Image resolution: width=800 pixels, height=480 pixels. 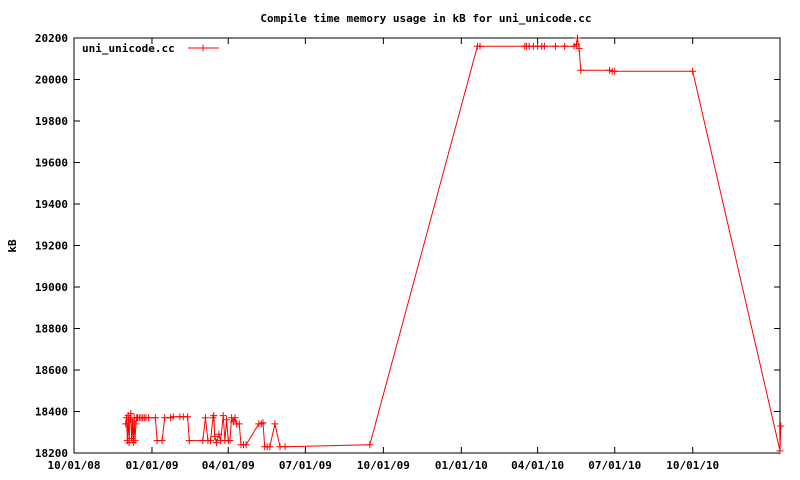 What do you see at coordinates (51, 412) in the screenshot?
I see `y-tick-label: 18400` at bounding box center [51, 412].